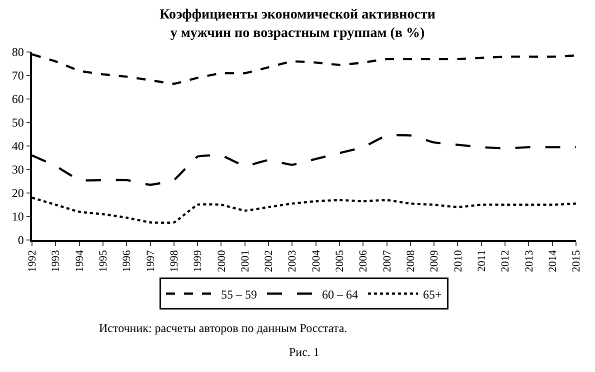 This screenshot has height=372, width=595. What do you see at coordinates (223, 328) in the screenshot?
I see `text: Источник: расчеты авторов по данным Росстата.` at bounding box center [223, 328].